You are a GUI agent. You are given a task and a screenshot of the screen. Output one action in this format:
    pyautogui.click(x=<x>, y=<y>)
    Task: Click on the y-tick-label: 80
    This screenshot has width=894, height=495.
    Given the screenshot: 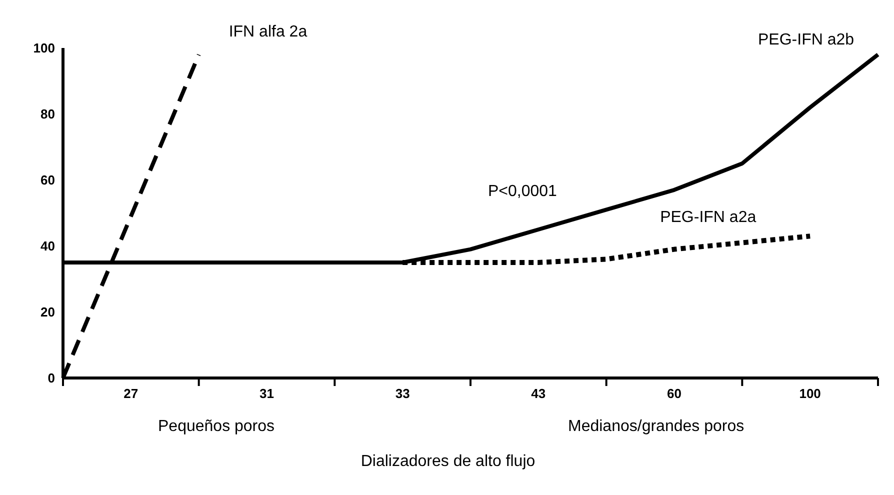 What is the action you would take?
    pyautogui.click(x=47, y=114)
    